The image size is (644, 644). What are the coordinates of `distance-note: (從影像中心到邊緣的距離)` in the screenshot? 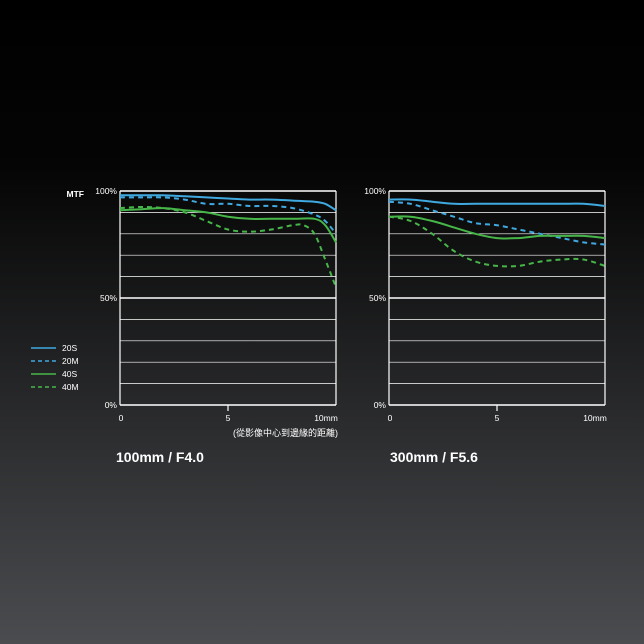 It's located at (285, 432).